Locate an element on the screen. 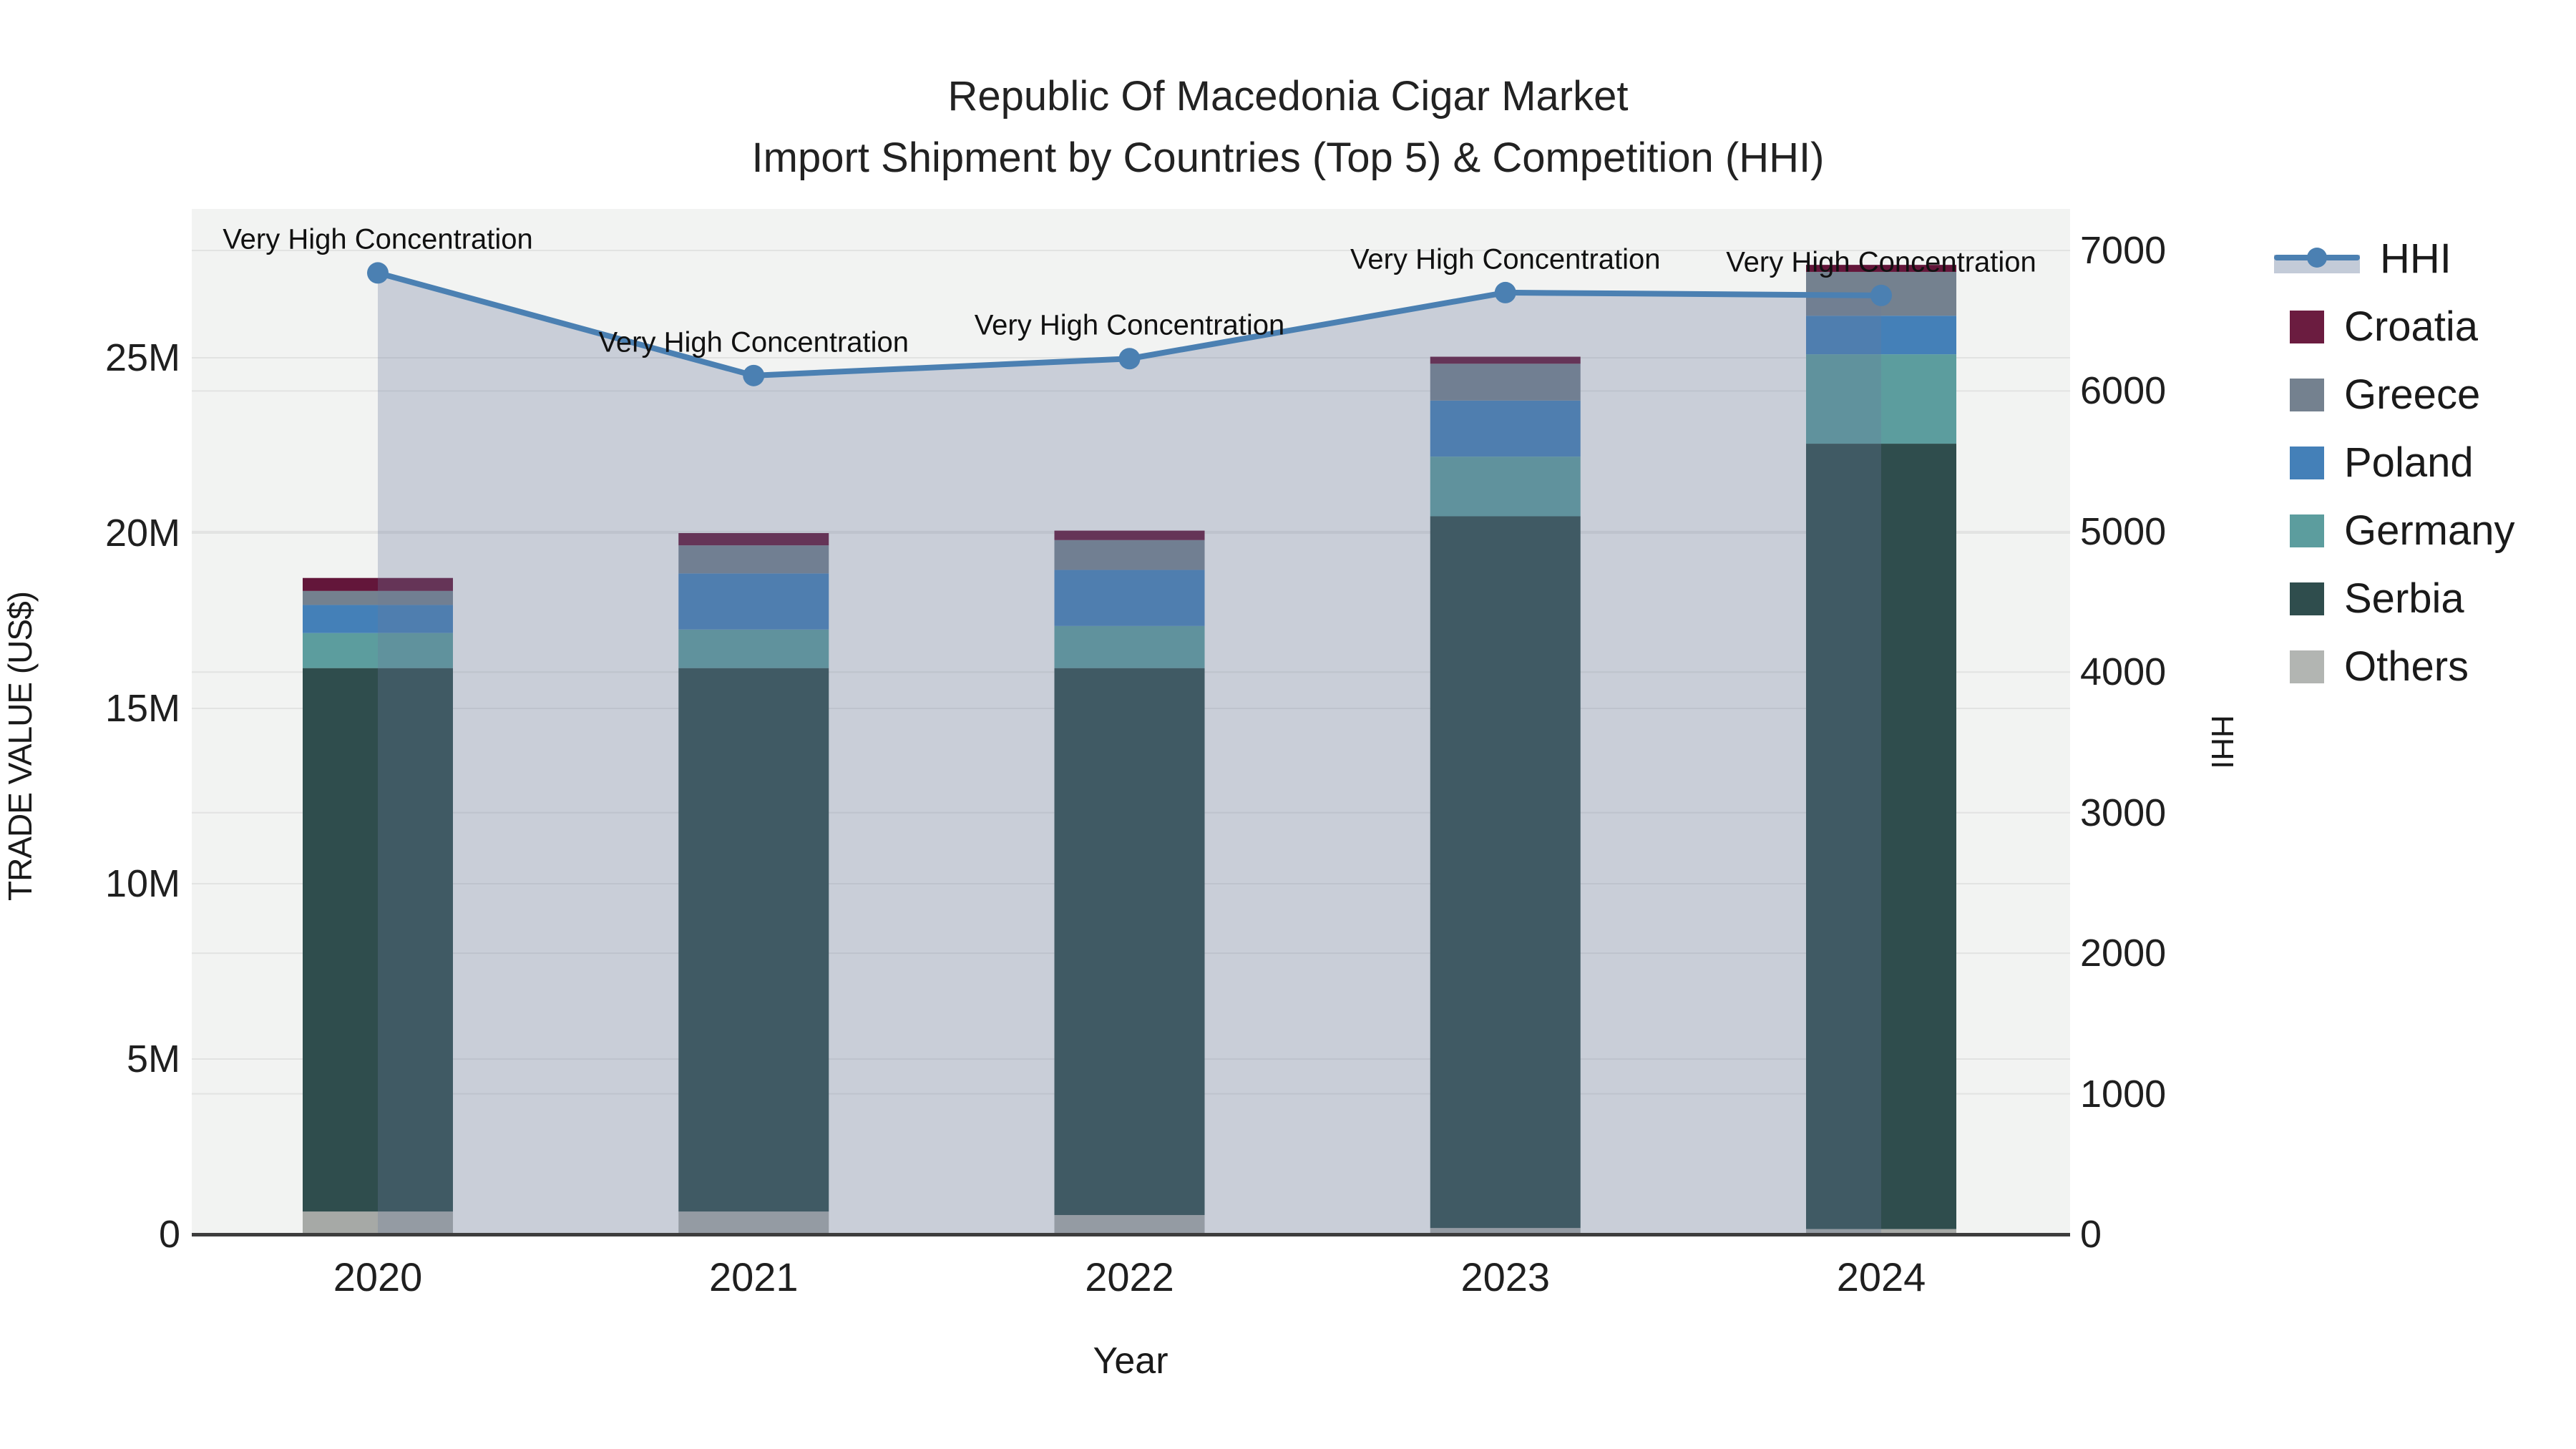 The width and height of the screenshot is (2576, 1449). hhi-point-2021 is located at coordinates (754, 375).